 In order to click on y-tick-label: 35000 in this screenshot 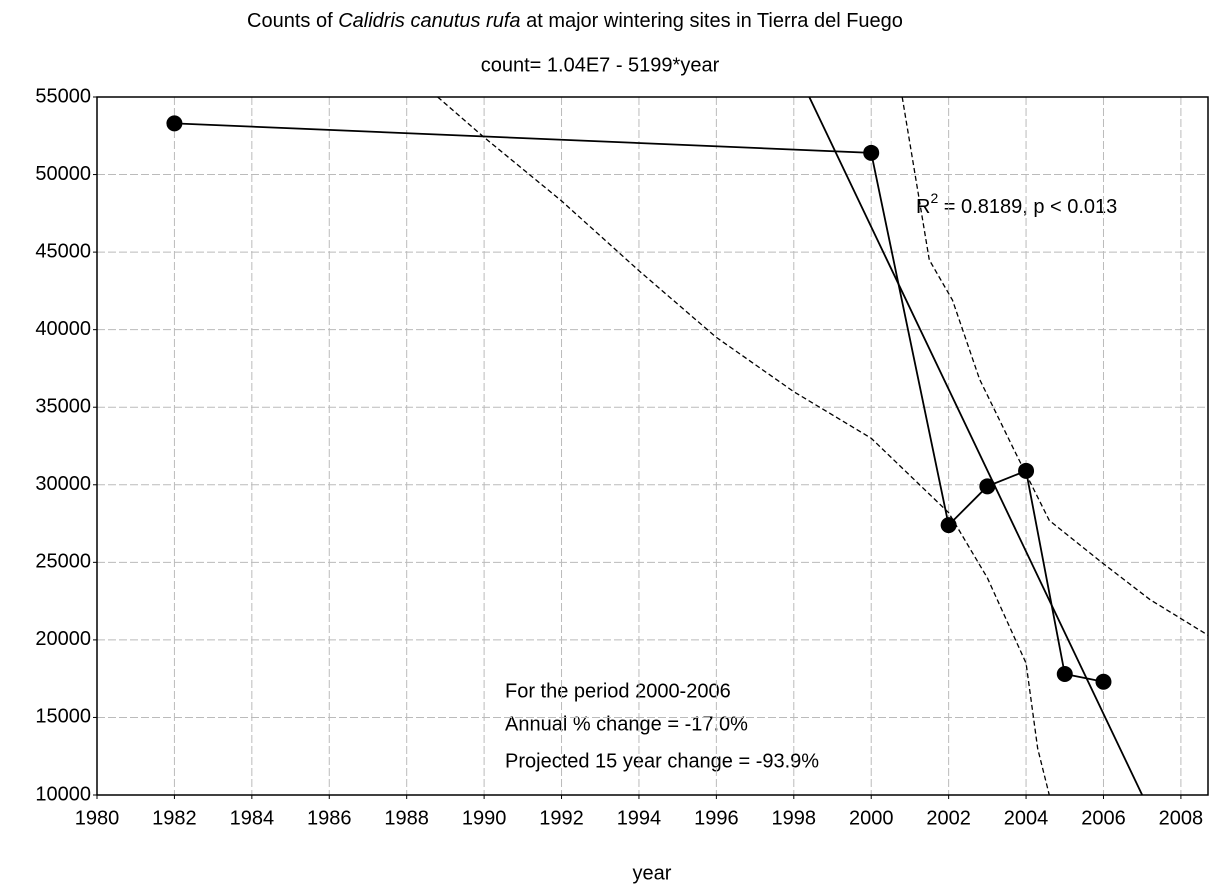, I will do `click(63, 407)`.